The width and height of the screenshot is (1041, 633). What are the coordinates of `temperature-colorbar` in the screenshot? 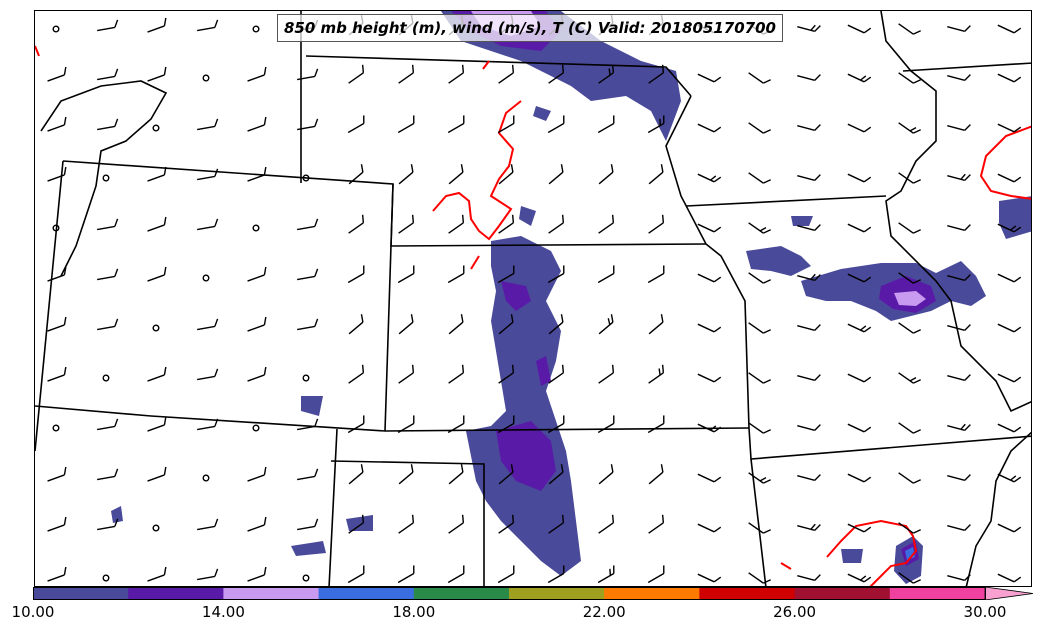 It's located at (533, 593).